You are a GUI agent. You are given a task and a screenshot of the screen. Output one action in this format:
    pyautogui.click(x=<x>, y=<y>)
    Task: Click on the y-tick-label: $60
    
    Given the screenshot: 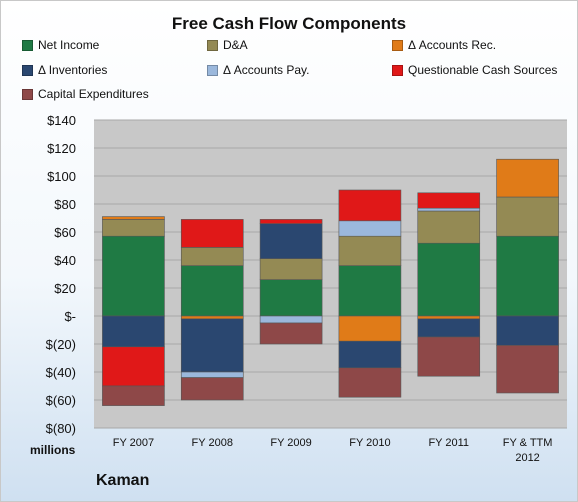 What is the action you would take?
    pyautogui.click(x=65, y=232)
    